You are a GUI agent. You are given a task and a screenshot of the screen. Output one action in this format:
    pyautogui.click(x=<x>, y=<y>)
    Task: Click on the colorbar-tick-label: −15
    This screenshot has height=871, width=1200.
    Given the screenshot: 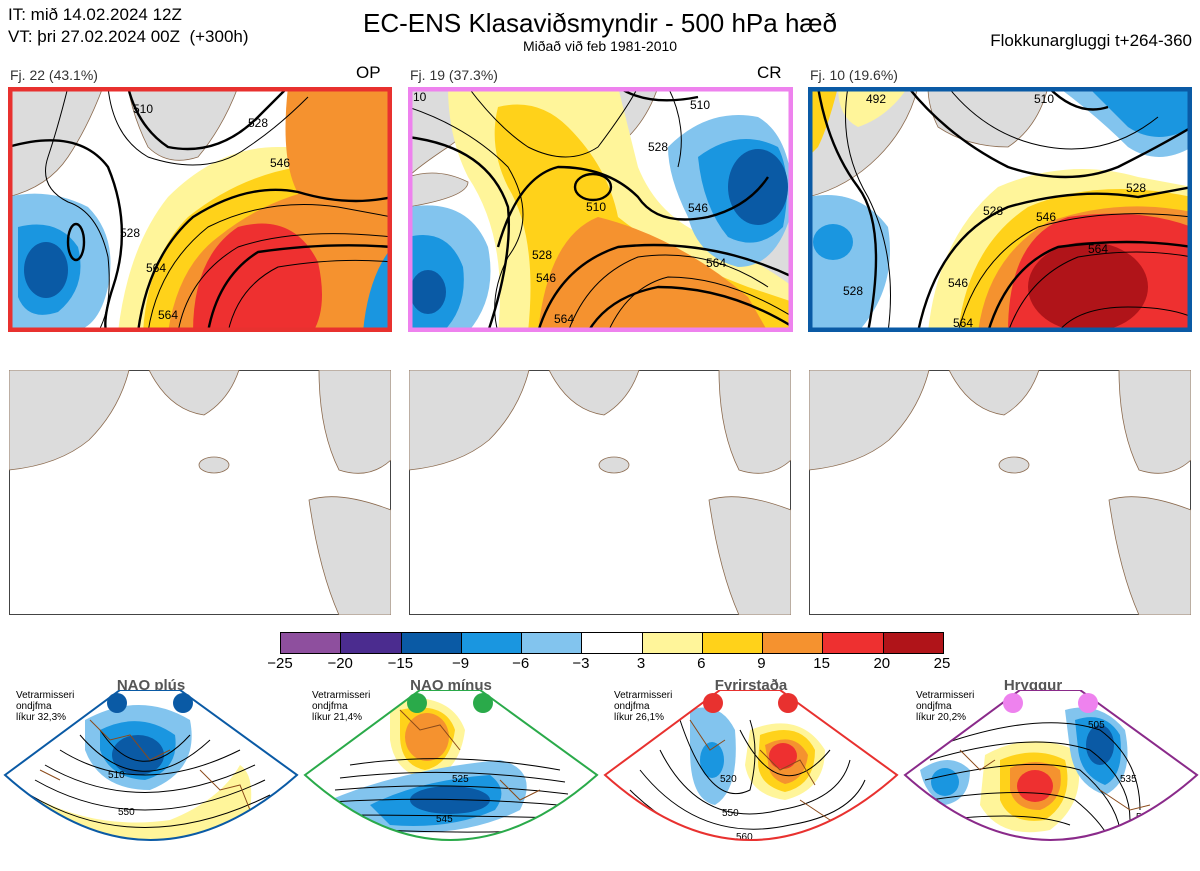 What is the action you would take?
    pyautogui.click(x=400, y=663)
    